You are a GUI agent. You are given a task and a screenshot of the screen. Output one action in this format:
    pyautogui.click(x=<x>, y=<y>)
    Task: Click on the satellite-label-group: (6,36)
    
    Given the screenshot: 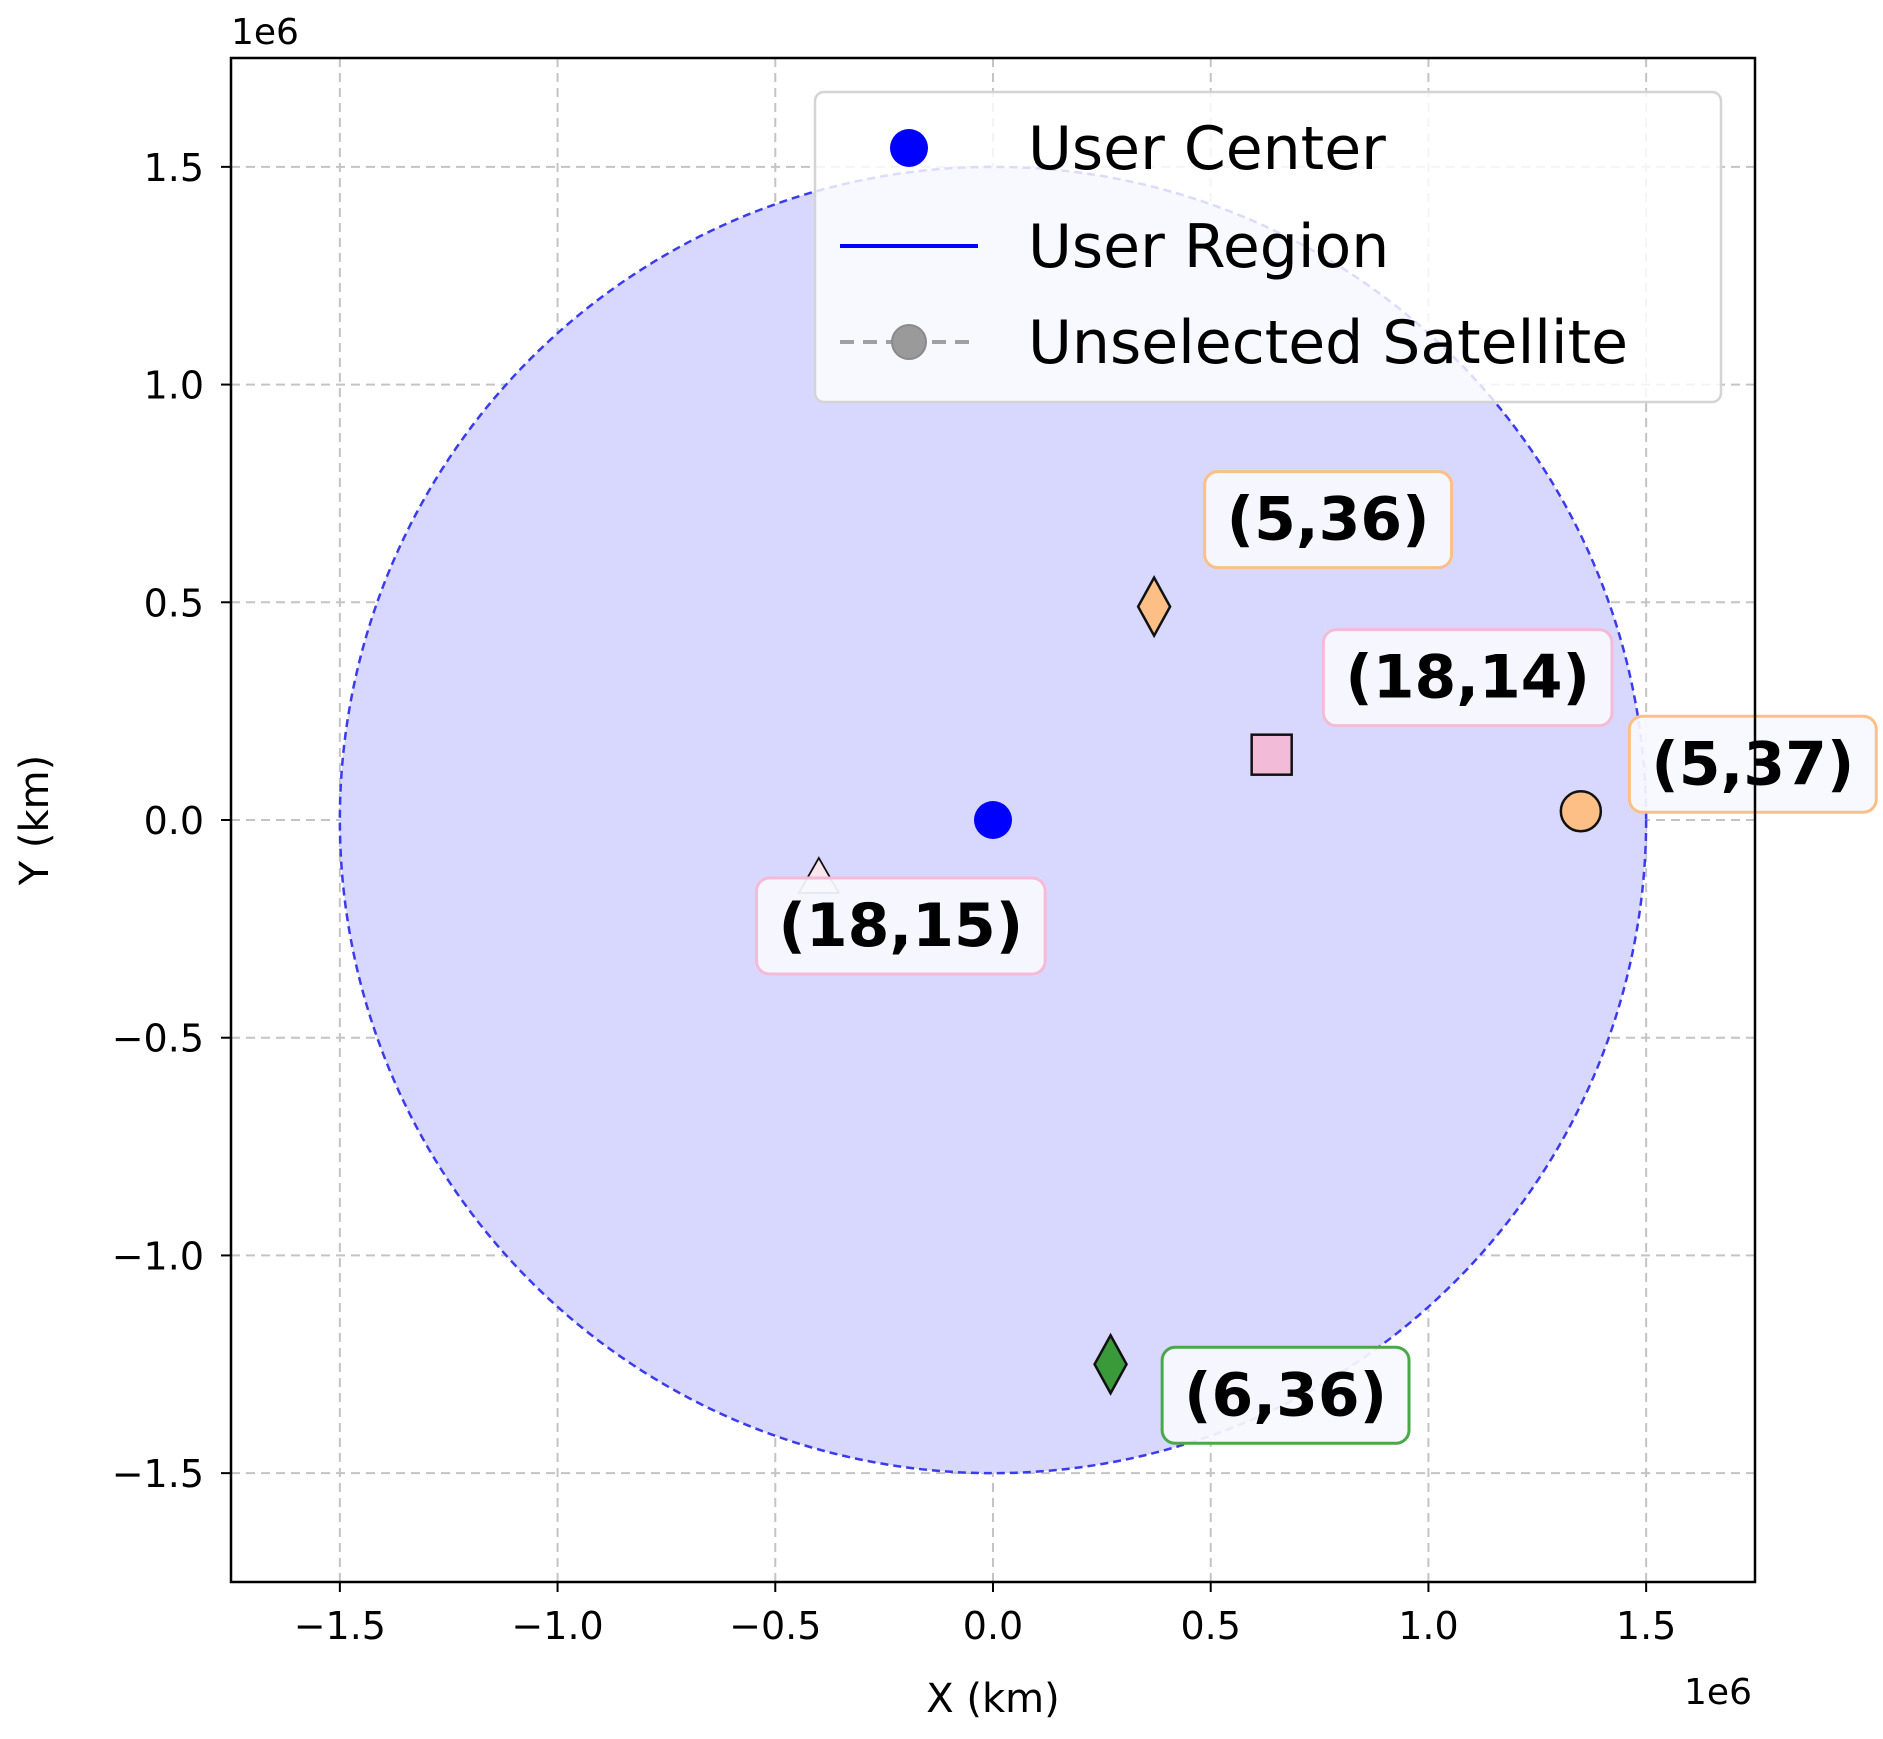 What is the action you would take?
    pyautogui.click(x=1285, y=1395)
    